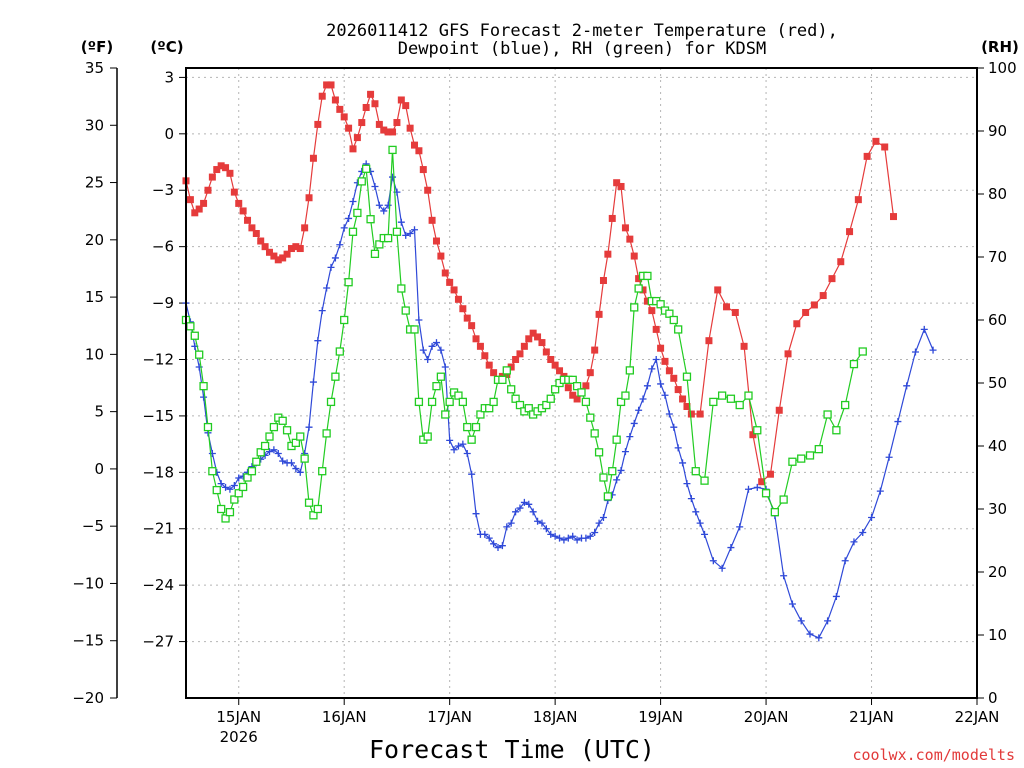 The width and height of the screenshot is (1024, 768). What do you see at coordinates (993, 698) in the screenshot?
I see `rh-tick-label: 0` at bounding box center [993, 698].